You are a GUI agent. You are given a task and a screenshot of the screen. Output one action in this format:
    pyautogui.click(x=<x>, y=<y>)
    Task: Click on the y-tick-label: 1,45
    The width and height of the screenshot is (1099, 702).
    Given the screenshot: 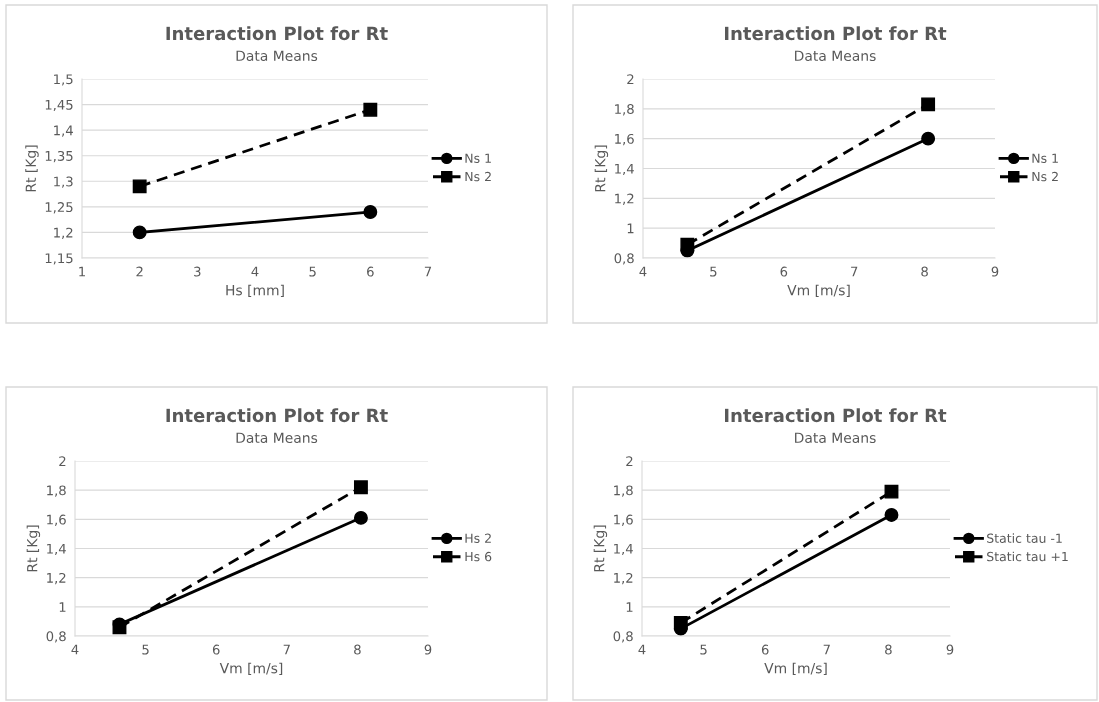 What is the action you would take?
    pyautogui.click(x=59, y=105)
    